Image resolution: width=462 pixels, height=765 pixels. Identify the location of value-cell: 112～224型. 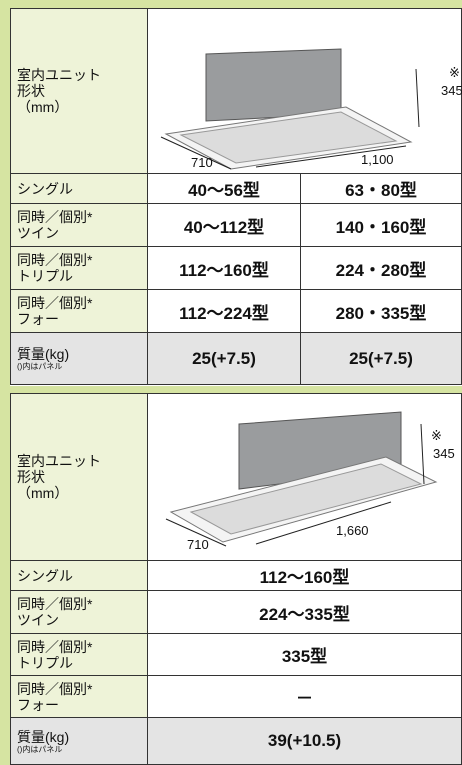
(224, 311).